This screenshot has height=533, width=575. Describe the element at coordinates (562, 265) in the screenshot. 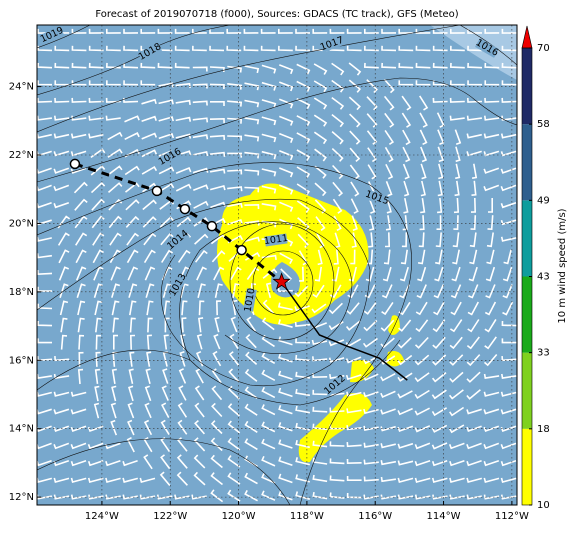

I see `colorbar-label: 10 m wind speed (m/s)` at that location.